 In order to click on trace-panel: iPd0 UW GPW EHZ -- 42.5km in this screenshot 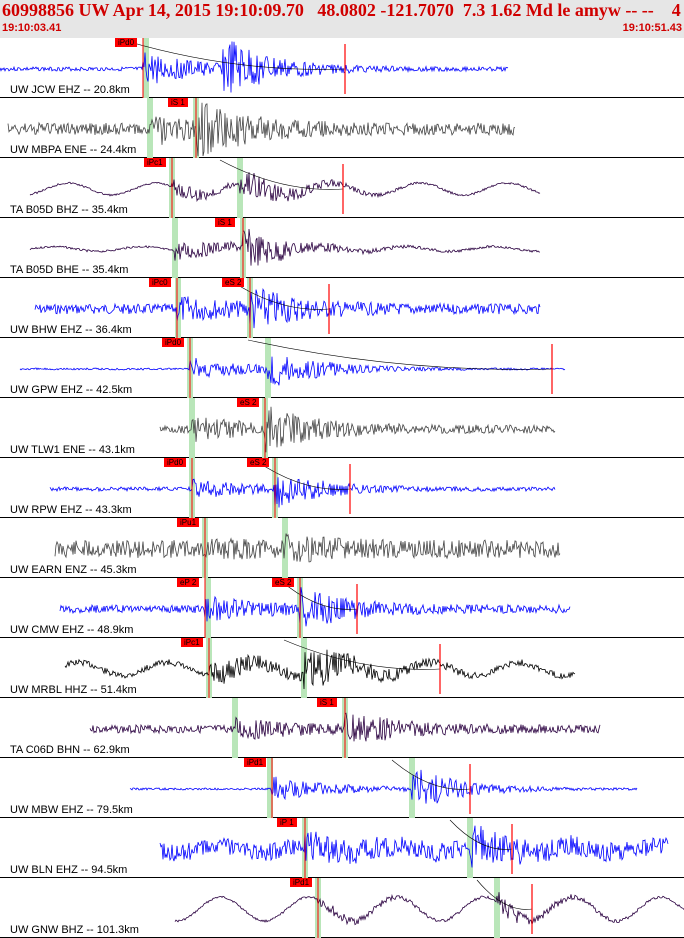, I will do `click(342, 368)`.